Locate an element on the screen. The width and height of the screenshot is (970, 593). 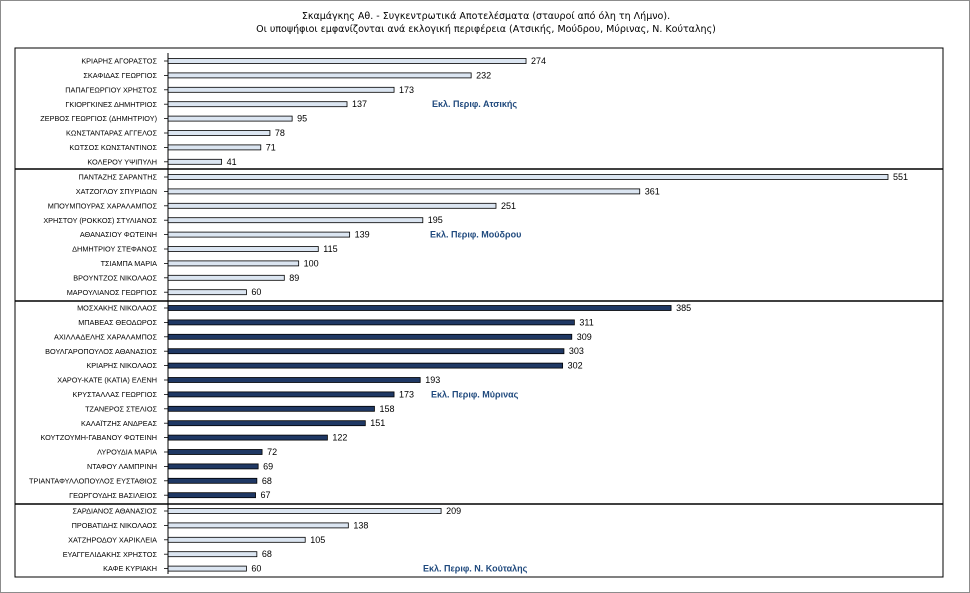
category-label: ΠΑΝΤΑΖΗΣ ΣΑΡΑΝΤΗΣ is located at coordinates (117, 177).